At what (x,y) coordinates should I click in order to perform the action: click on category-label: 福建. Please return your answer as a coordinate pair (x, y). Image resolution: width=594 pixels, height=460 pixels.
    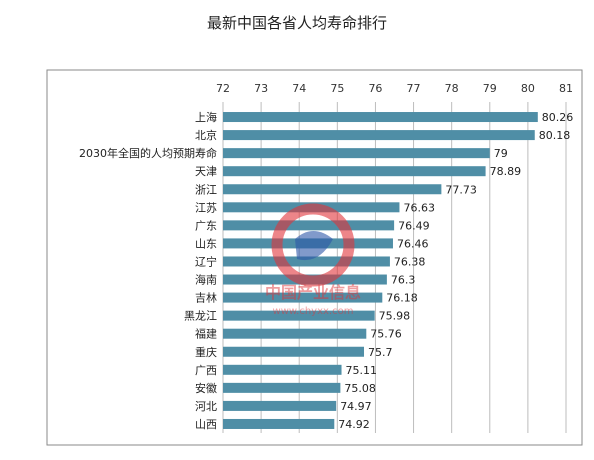
    Looking at the image, I should click on (206, 334).